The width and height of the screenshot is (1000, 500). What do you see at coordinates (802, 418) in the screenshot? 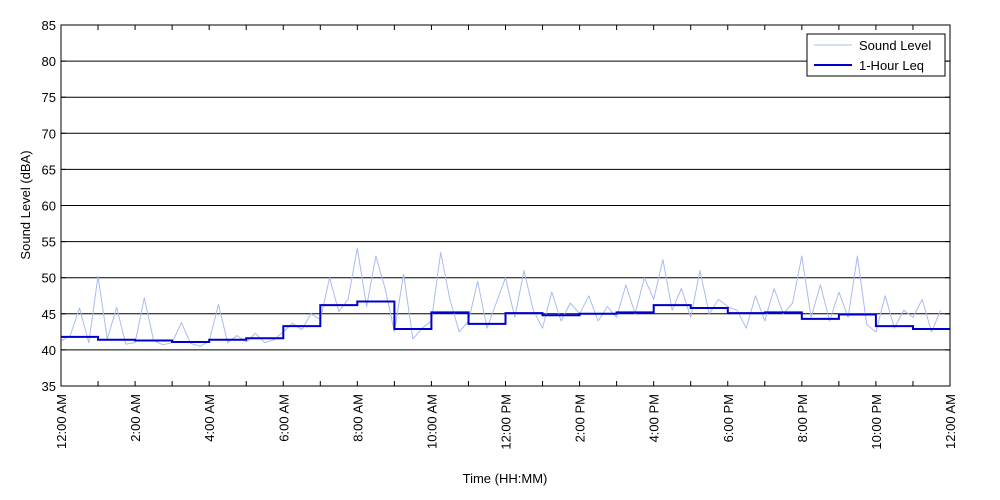
I see `x-tick-label: 8:00 PM` at bounding box center [802, 418].